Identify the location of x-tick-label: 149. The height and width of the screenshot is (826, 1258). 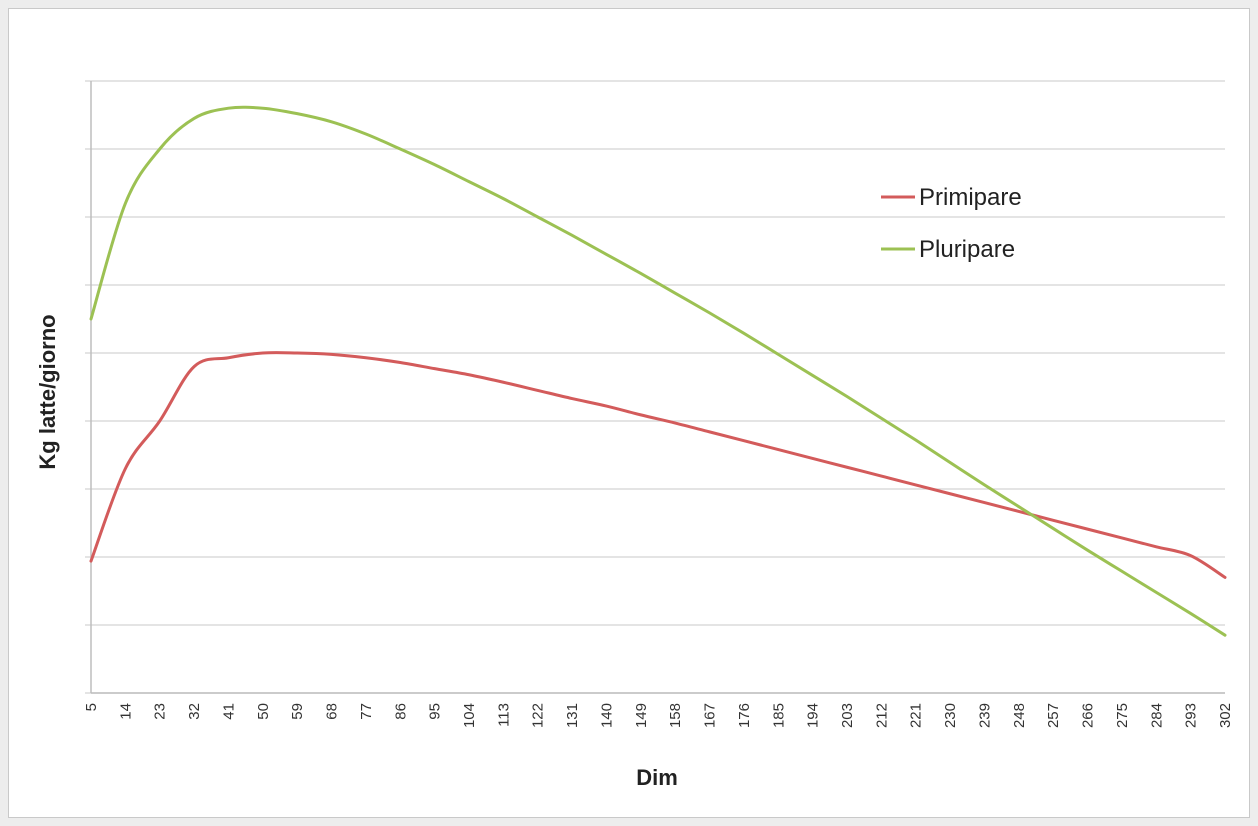
(641, 715).